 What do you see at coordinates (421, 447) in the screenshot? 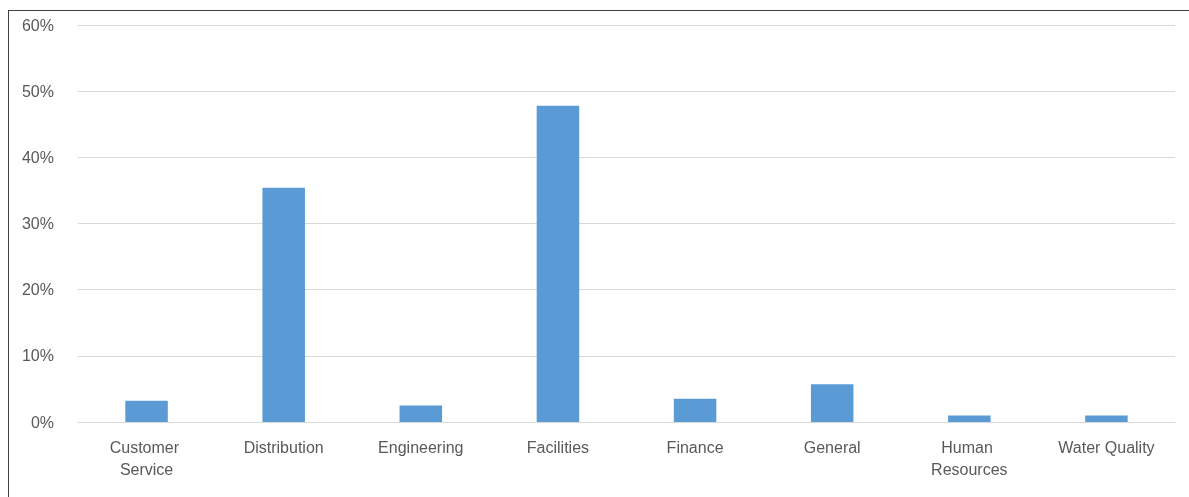
I see `x-tick-label: Engineering` at bounding box center [421, 447].